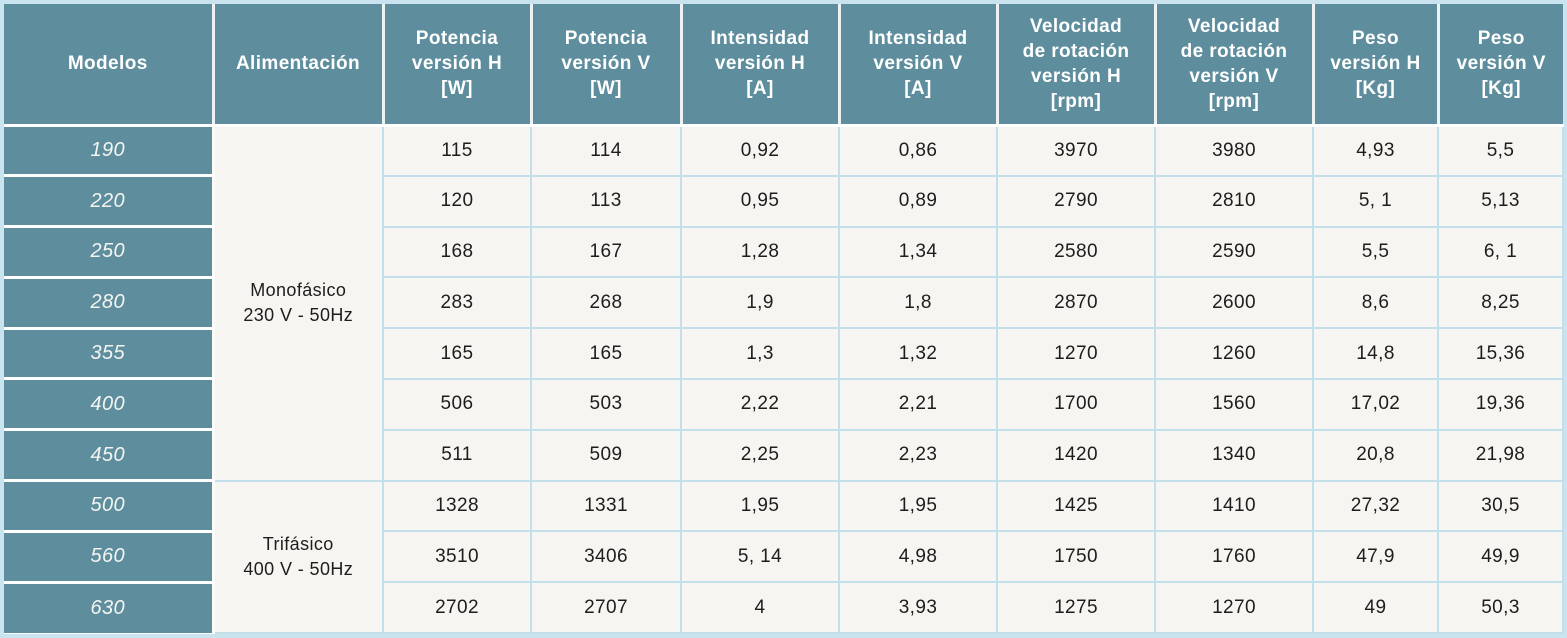  Describe the element at coordinates (606, 455) in the screenshot. I see `potencia-v-cell: 509` at that location.